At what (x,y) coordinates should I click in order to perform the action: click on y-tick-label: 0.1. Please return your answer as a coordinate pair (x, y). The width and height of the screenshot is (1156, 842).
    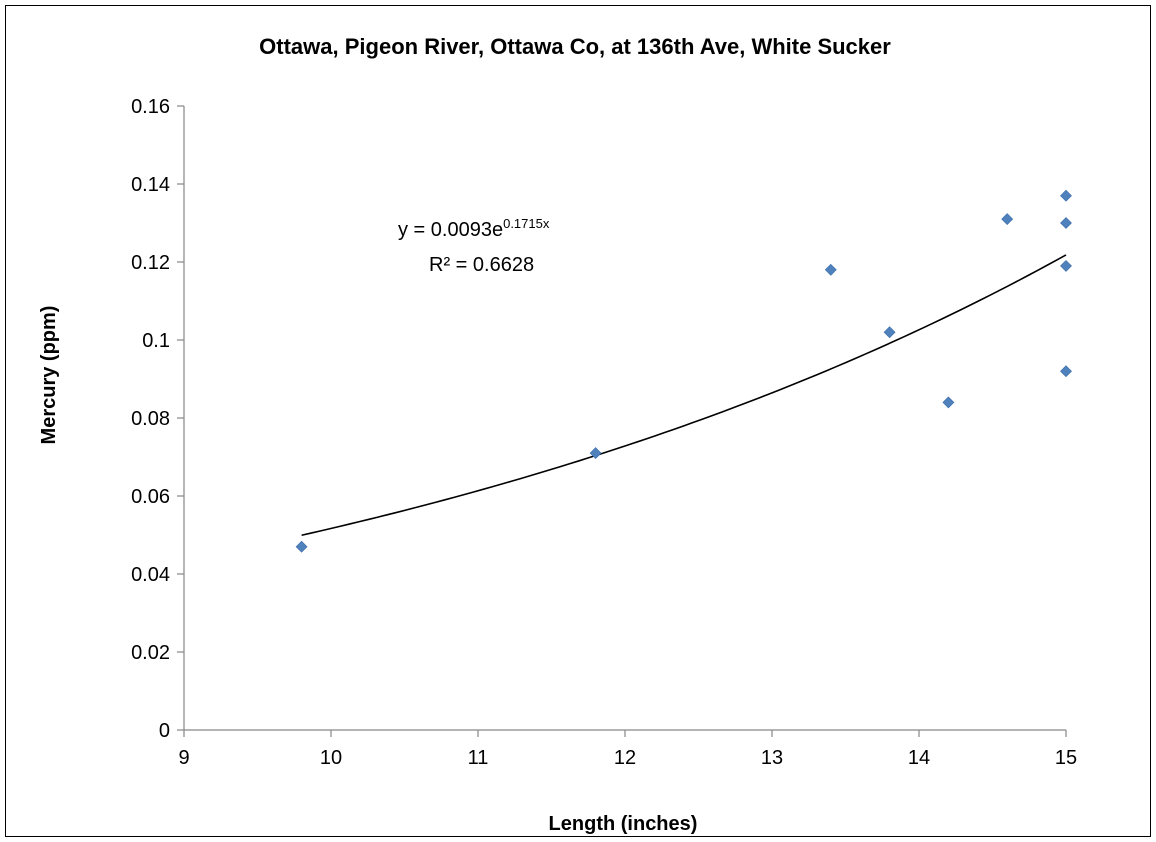
    Looking at the image, I should click on (156, 341).